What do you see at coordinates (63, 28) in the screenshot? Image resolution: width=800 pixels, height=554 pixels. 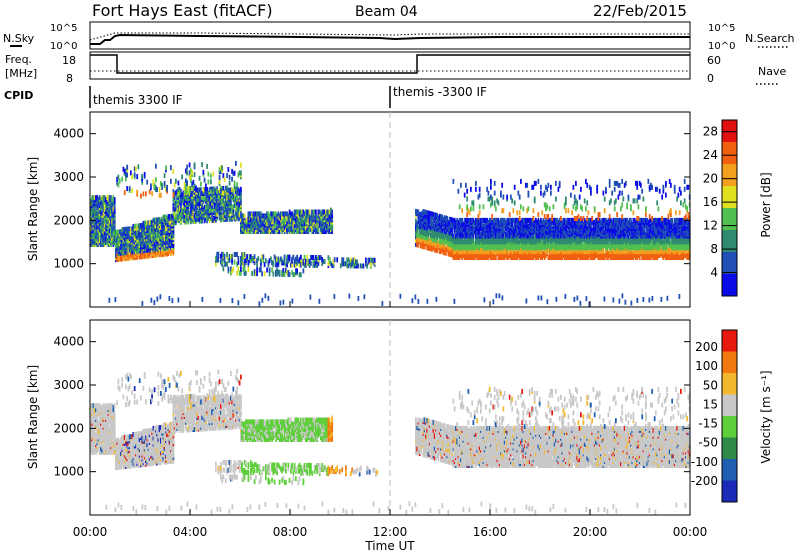 I see `noise-left-tick-top: 10^5` at bounding box center [63, 28].